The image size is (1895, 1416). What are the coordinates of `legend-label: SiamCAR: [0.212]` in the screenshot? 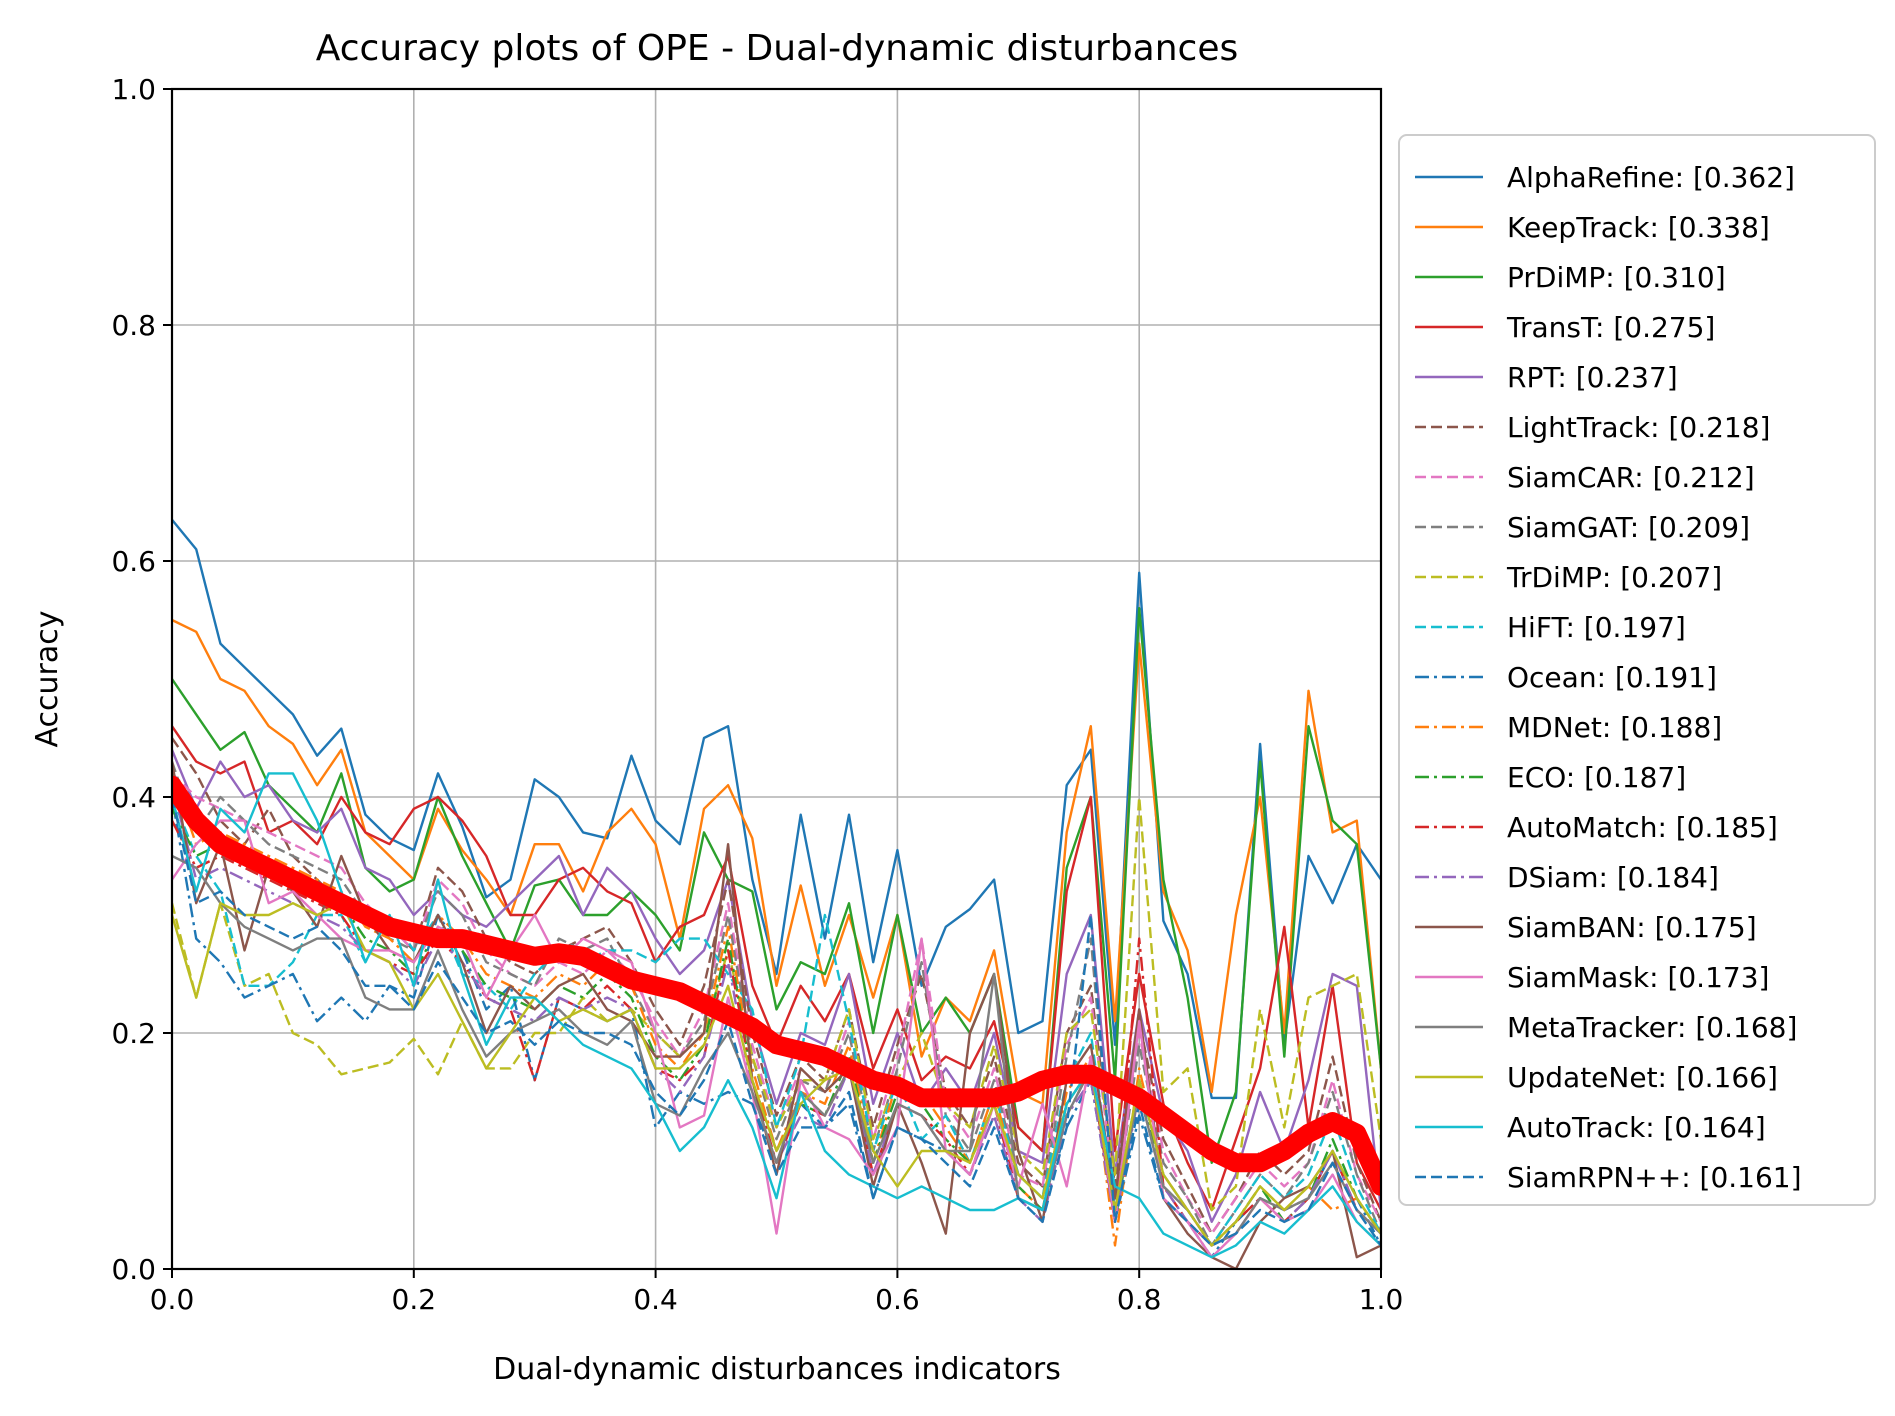 It's located at (1631, 477).